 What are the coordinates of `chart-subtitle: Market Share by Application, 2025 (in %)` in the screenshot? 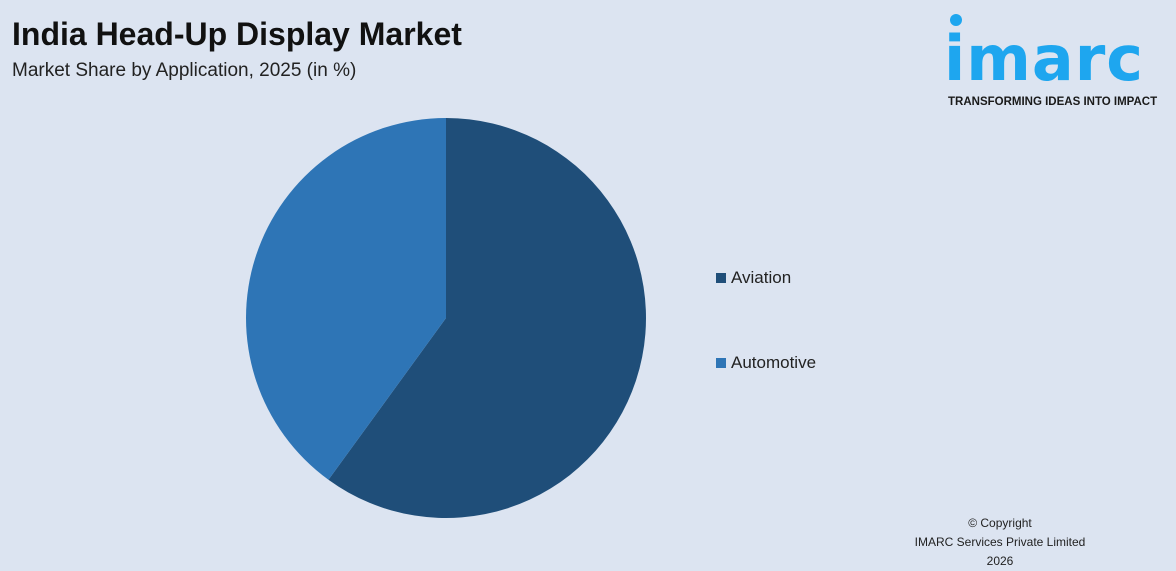 It's located at (184, 70).